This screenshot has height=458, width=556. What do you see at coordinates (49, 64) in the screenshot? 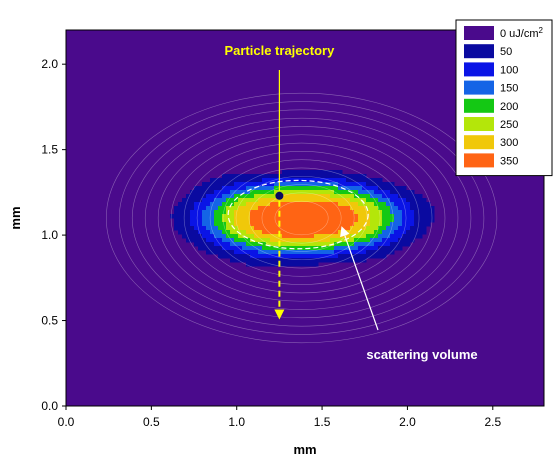
I see `y-tick-label: 2.0` at bounding box center [49, 64].